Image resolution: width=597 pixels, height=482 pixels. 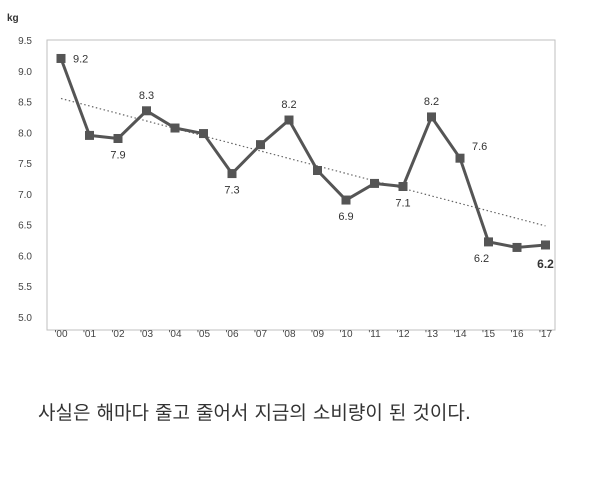 What do you see at coordinates (25, 287) in the screenshot?
I see `y-tick-label: 5.5` at bounding box center [25, 287].